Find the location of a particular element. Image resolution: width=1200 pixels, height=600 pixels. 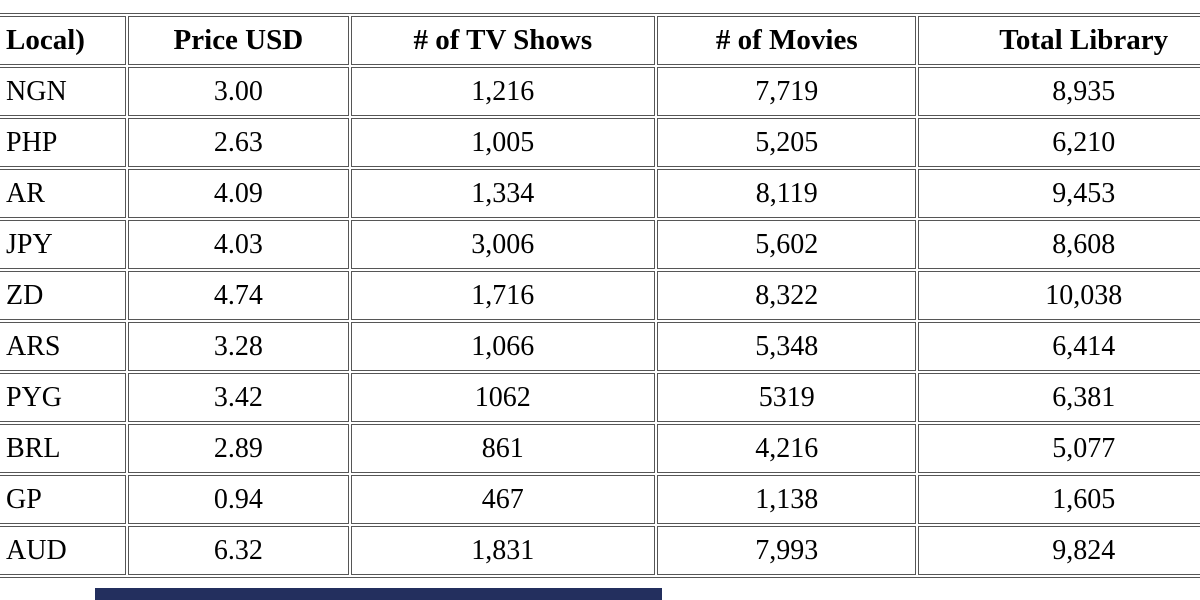

table-cell: 2.89 is located at coordinates (238, 448).